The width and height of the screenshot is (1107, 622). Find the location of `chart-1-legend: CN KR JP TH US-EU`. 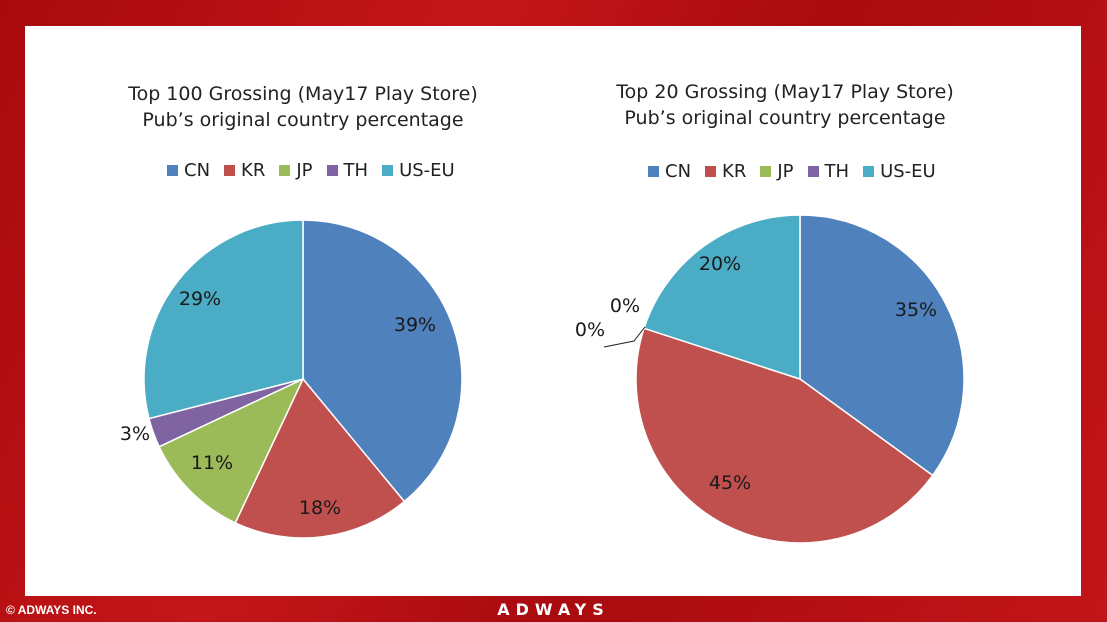

chart-1-legend: CN KR JP TH US-EU is located at coordinates (311, 170).